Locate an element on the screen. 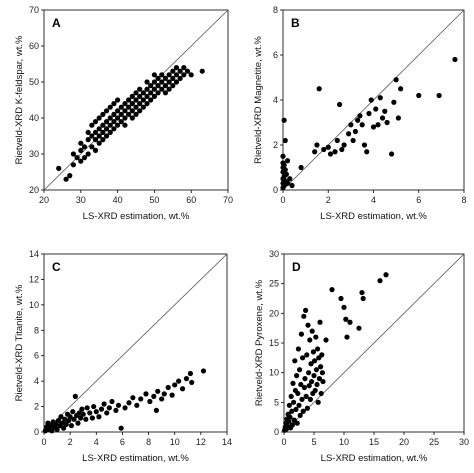  panel-a-x-tick-label: 50 is located at coordinates (154, 200).